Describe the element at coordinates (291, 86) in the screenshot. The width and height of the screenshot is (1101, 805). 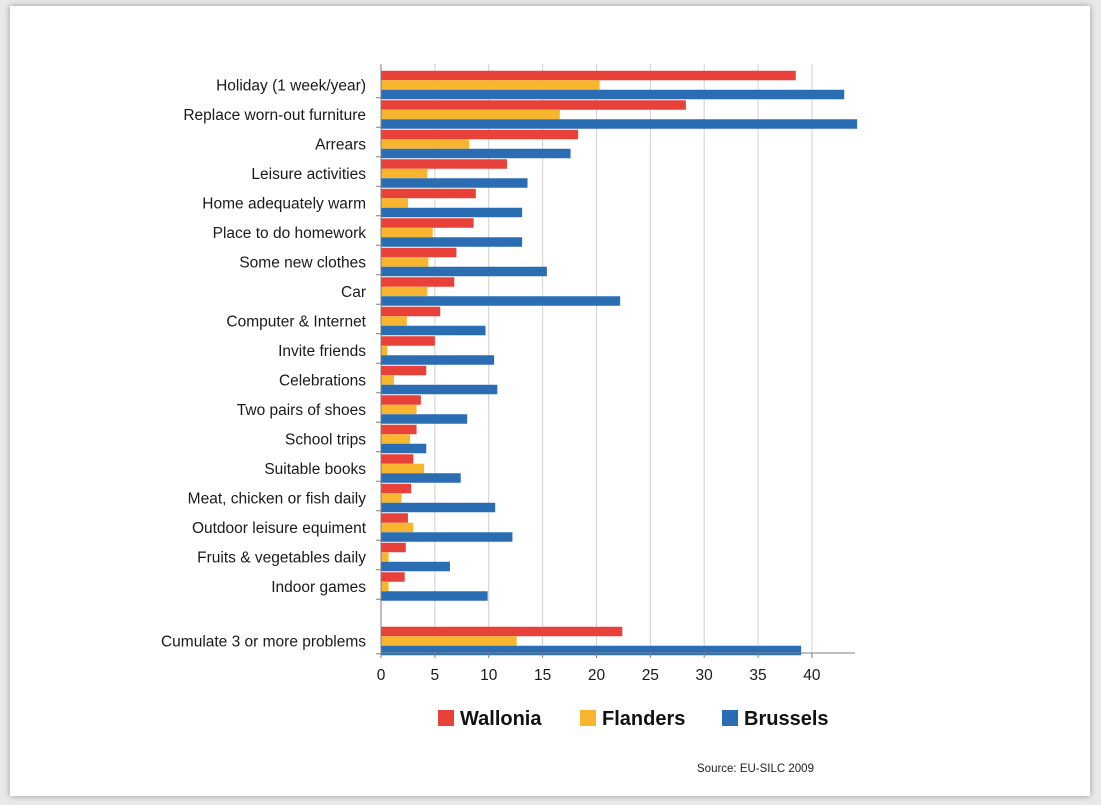
I see `category-label: Holiday (1 week/year)` at that location.